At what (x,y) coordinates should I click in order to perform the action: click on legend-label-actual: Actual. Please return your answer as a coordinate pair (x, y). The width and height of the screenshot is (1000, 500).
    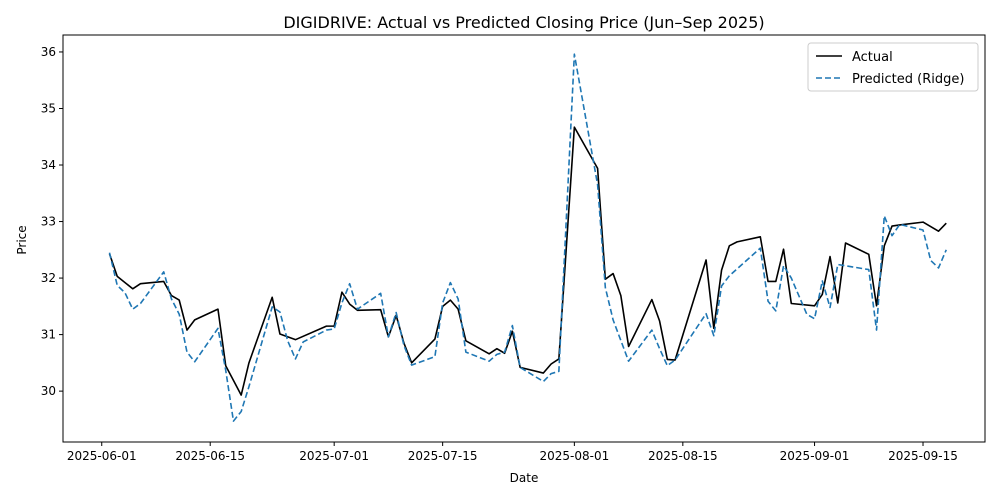
    Looking at the image, I should click on (872, 57).